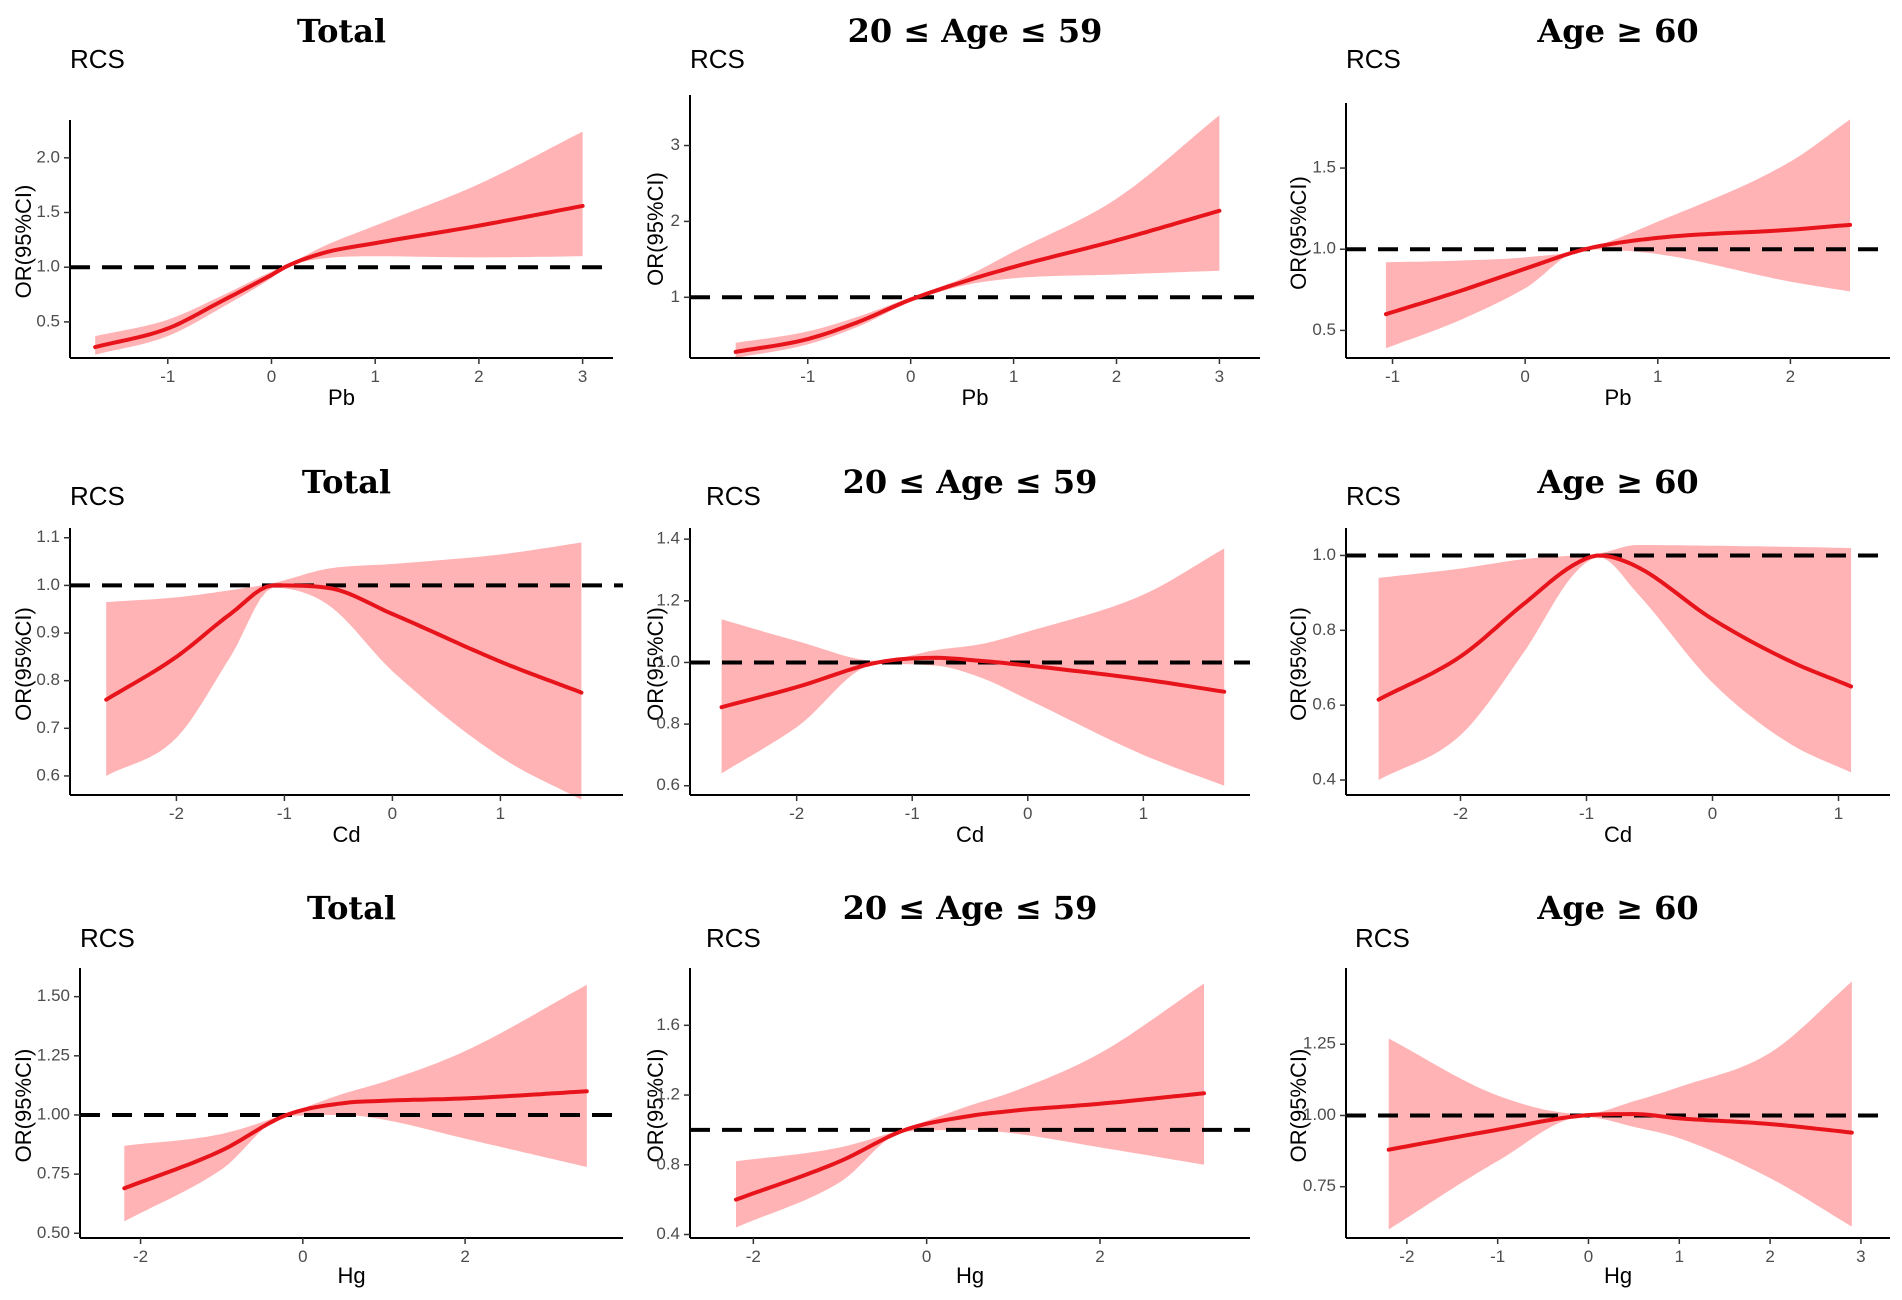  Describe the element at coordinates (668, 538) in the screenshot. I see `y-tick-label: 1.4` at that location.